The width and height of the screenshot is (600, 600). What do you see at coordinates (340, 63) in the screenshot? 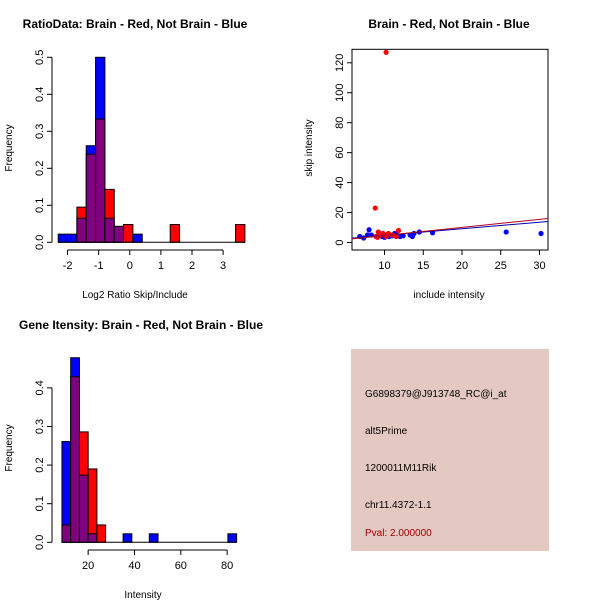
I see `y-tick-label: 120` at bounding box center [340, 63].